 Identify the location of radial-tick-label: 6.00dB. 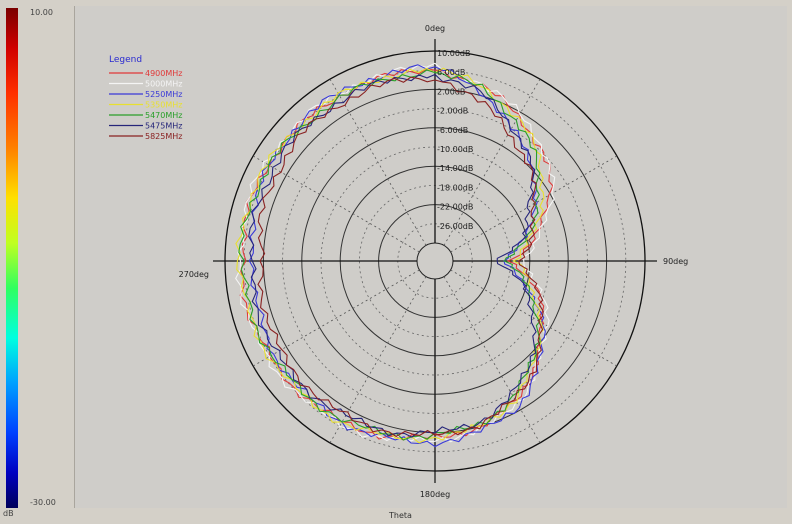
(451, 72).